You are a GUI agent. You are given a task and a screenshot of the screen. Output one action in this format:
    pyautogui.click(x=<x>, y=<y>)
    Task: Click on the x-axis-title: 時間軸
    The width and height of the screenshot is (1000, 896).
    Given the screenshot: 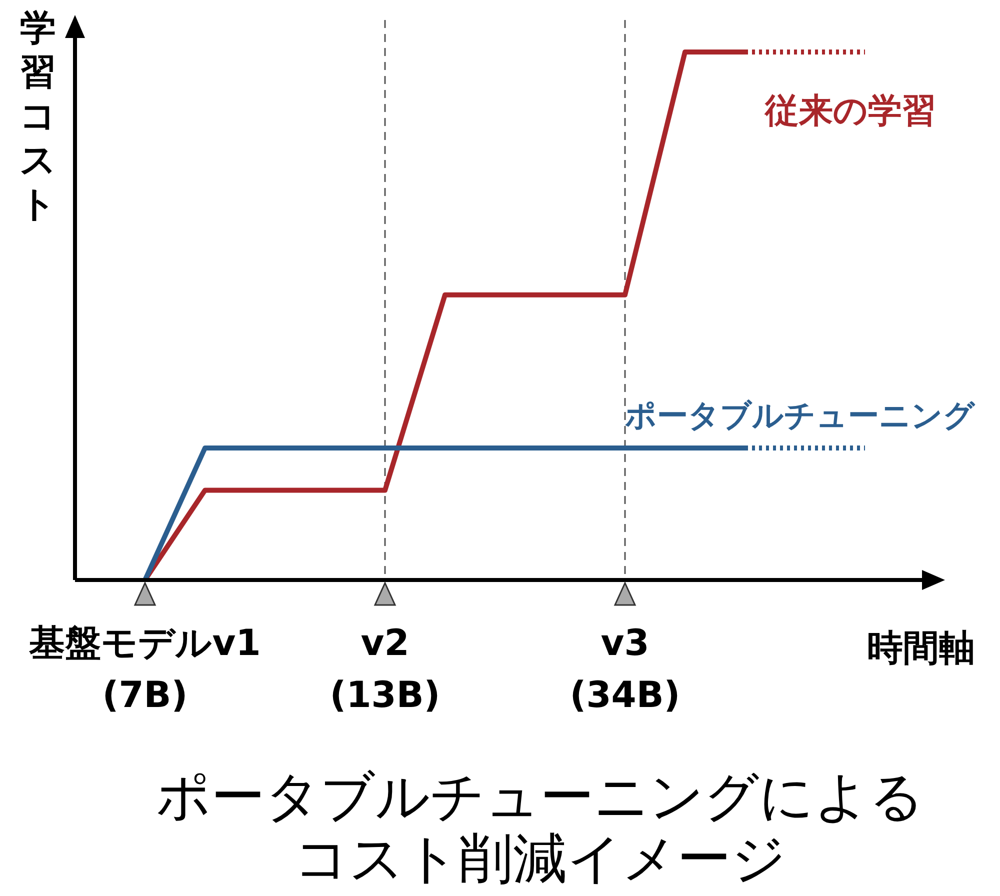 What is the action you would take?
    pyautogui.click(x=921, y=648)
    